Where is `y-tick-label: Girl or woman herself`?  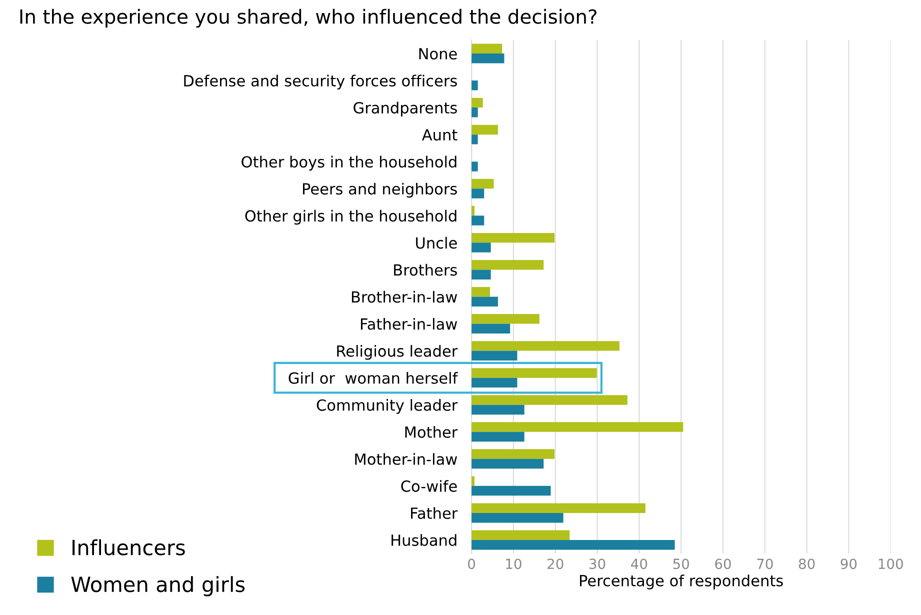
y-tick-label: Girl or woman herself is located at coordinates (373, 378).